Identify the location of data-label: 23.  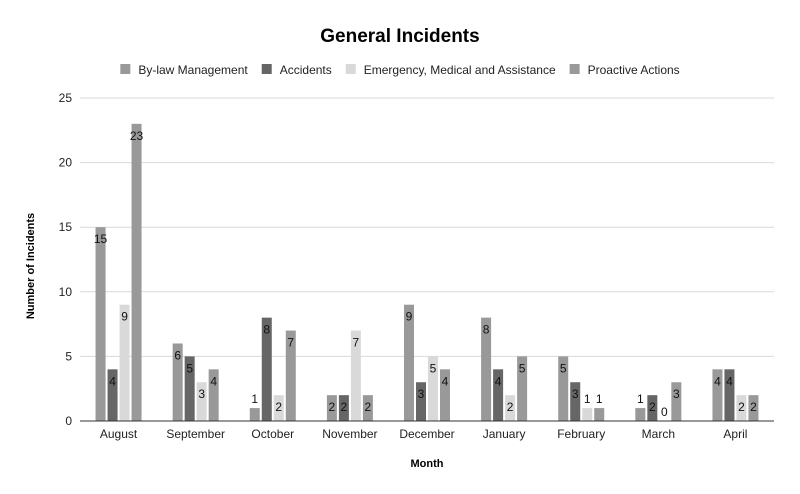
(137, 136).